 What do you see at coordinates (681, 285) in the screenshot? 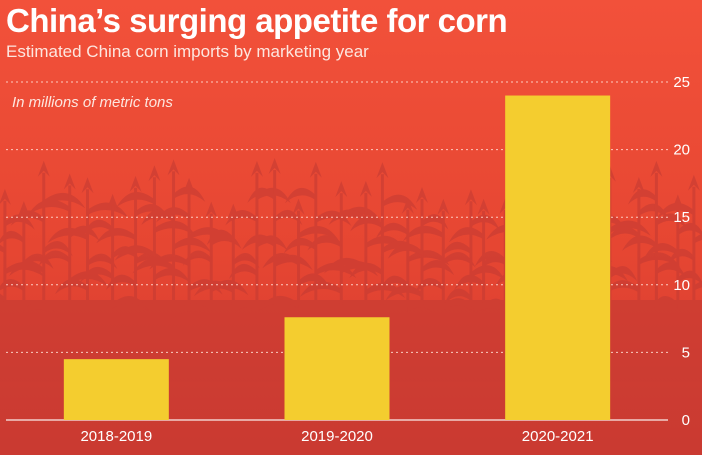
I see `y-tick-label: 10` at bounding box center [681, 285].